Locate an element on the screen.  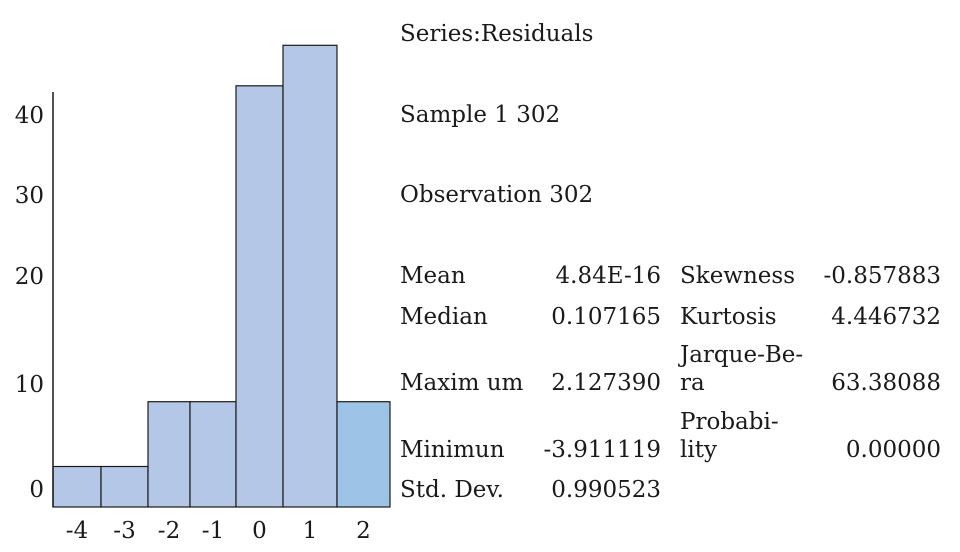
mean-value: 4.84E-16 is located at coordinates (608, 276).